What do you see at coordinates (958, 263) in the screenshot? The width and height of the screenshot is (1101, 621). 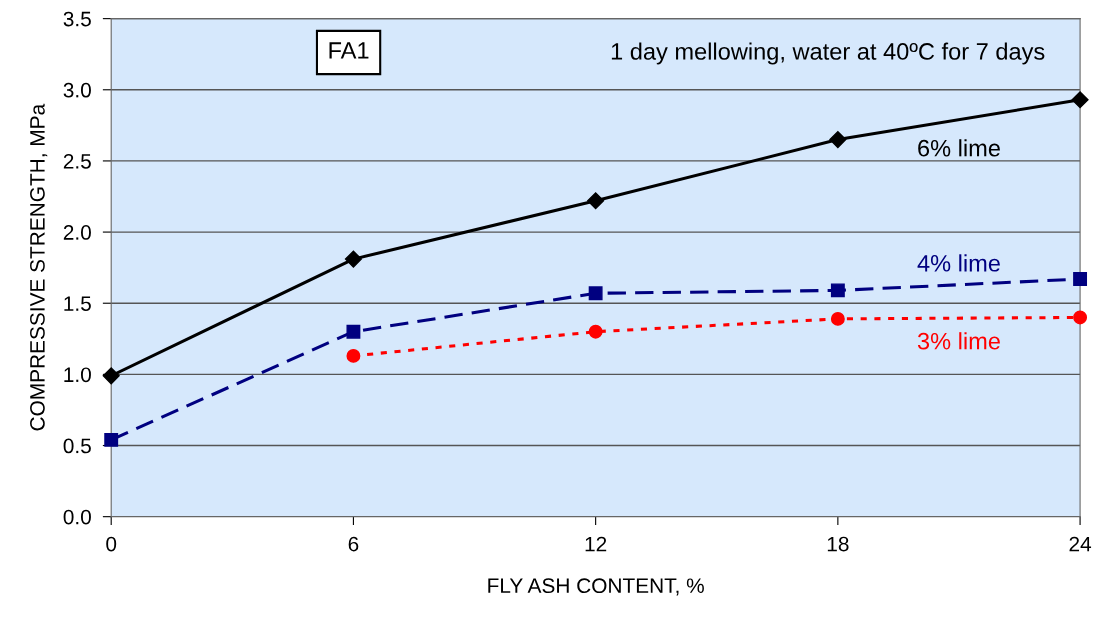 I see `series-label: 4% lime` at bounding box center [958, 263].